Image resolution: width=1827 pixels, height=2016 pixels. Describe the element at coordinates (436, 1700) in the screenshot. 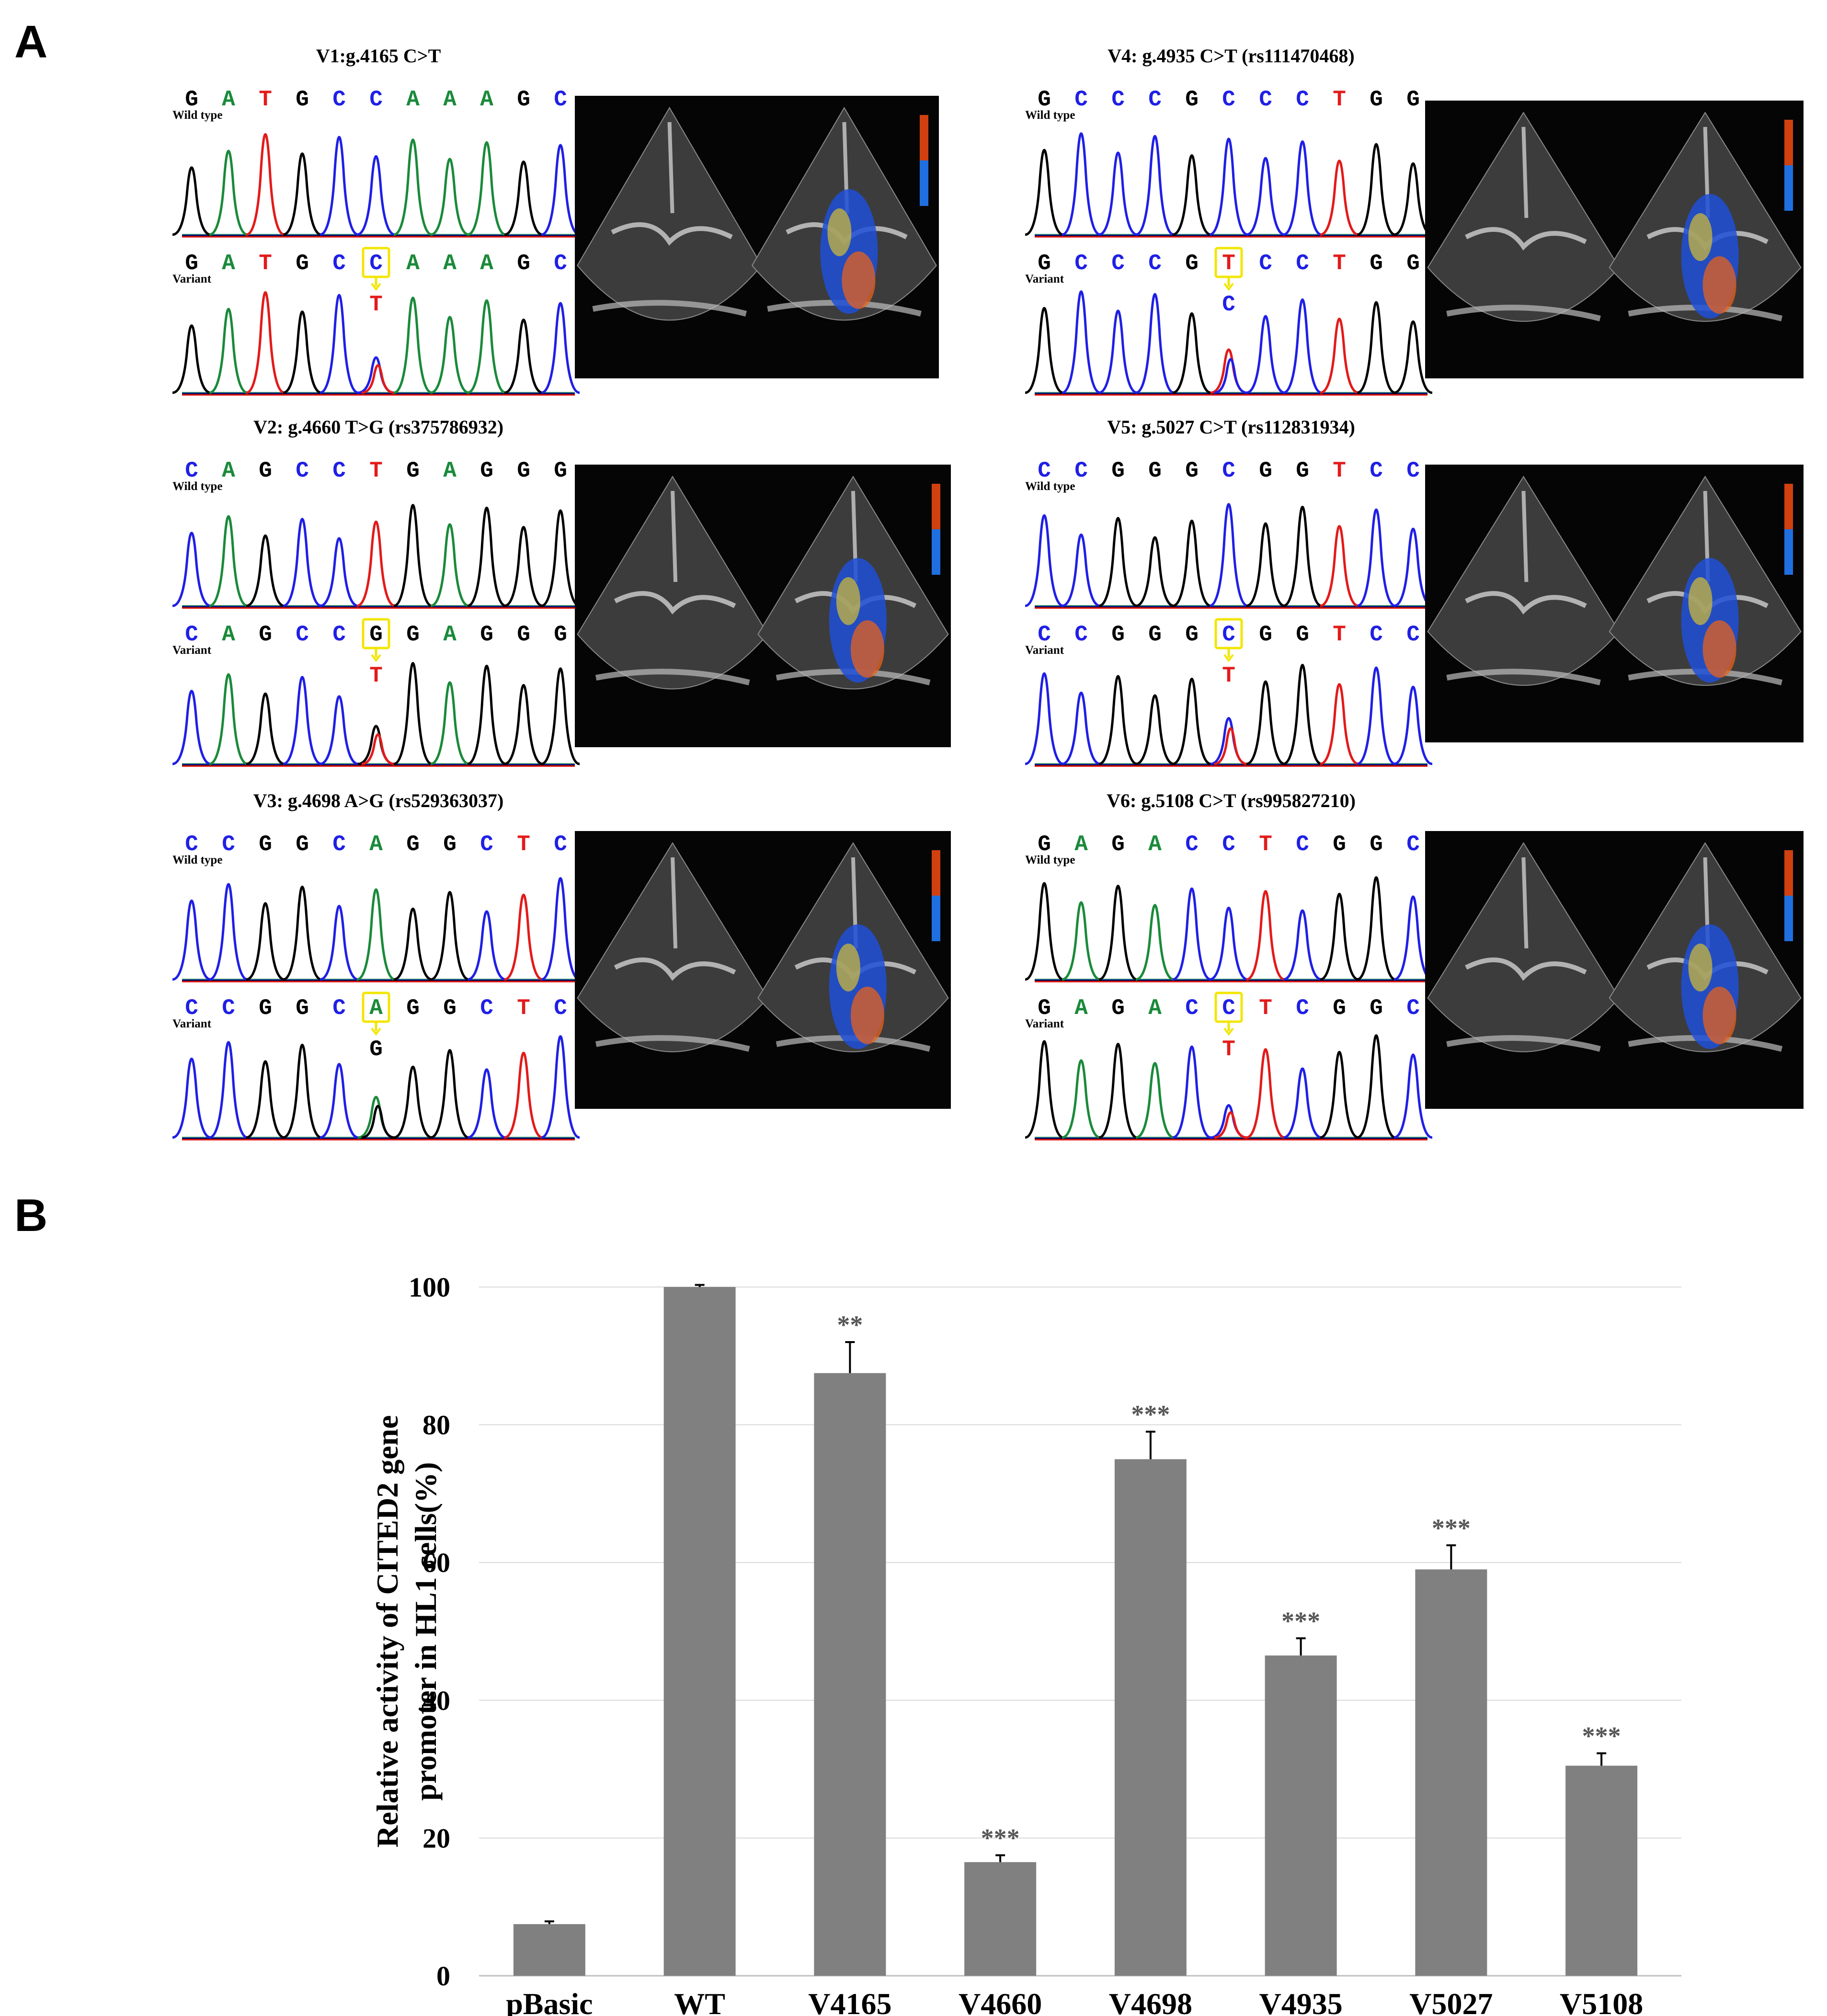

I see `y-tick-label: 40` at that location.